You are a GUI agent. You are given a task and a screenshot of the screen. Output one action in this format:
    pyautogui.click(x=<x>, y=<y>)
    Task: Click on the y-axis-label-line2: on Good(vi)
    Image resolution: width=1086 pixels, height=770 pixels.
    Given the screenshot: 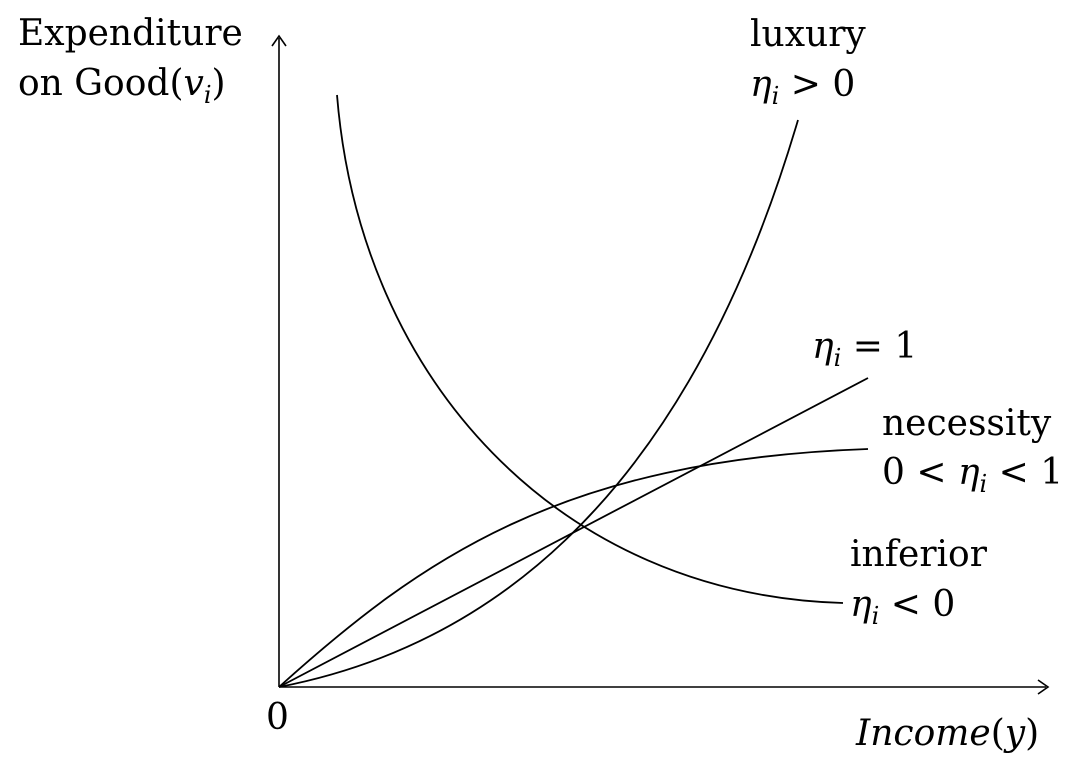 What is the action you would take?
    pyautogui.click(x=122, y=86)
    